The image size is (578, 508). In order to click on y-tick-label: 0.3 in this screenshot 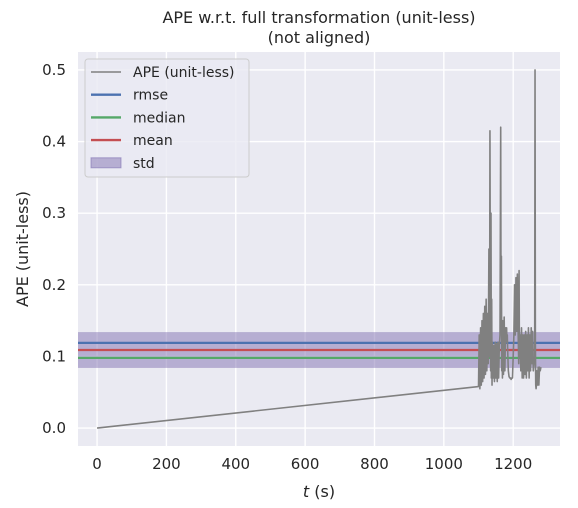, I will do `click(54, 213)`.